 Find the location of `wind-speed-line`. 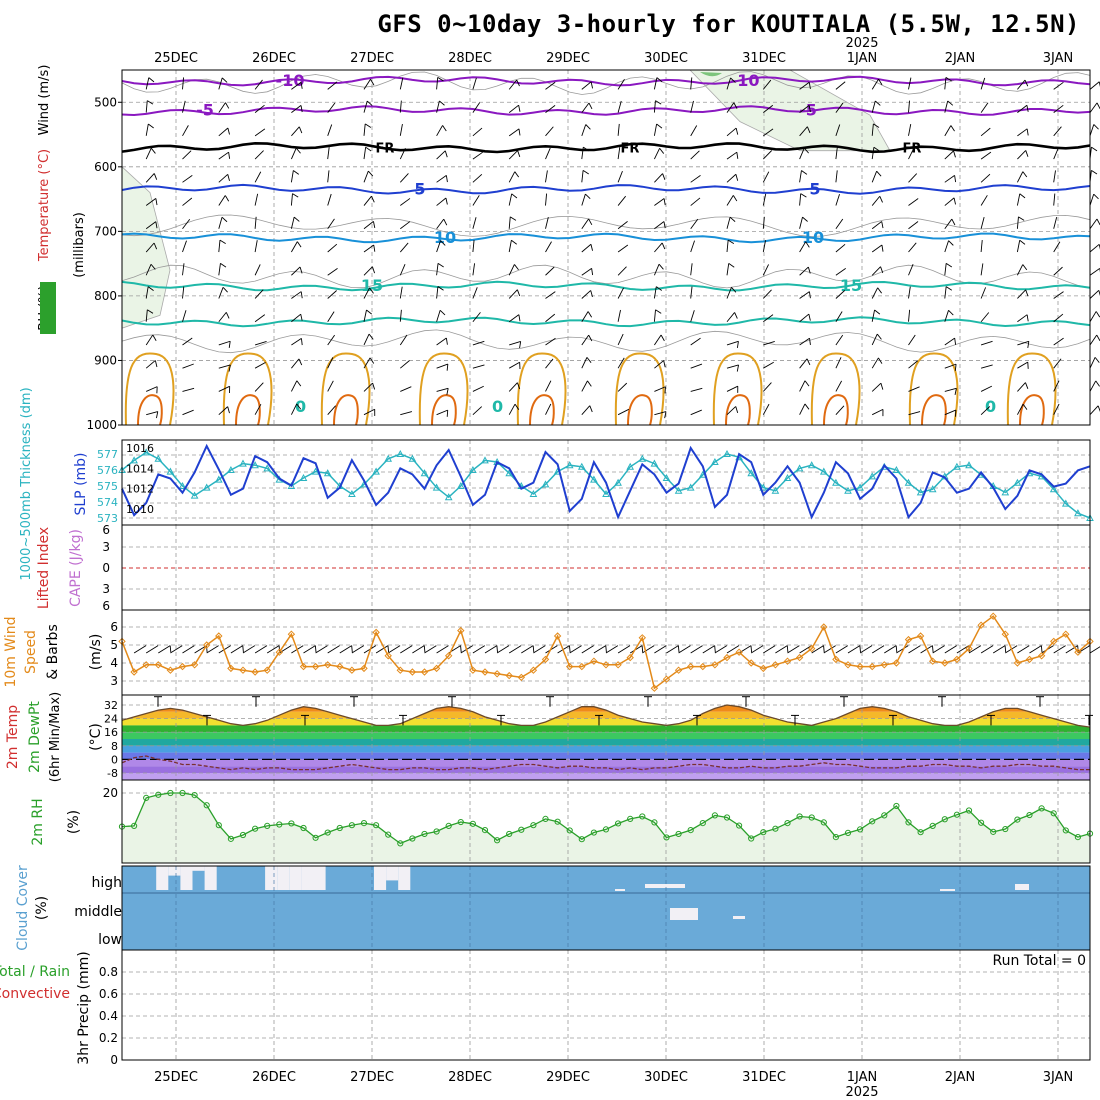

wind-speed-line is located at coordinates (606, 652).